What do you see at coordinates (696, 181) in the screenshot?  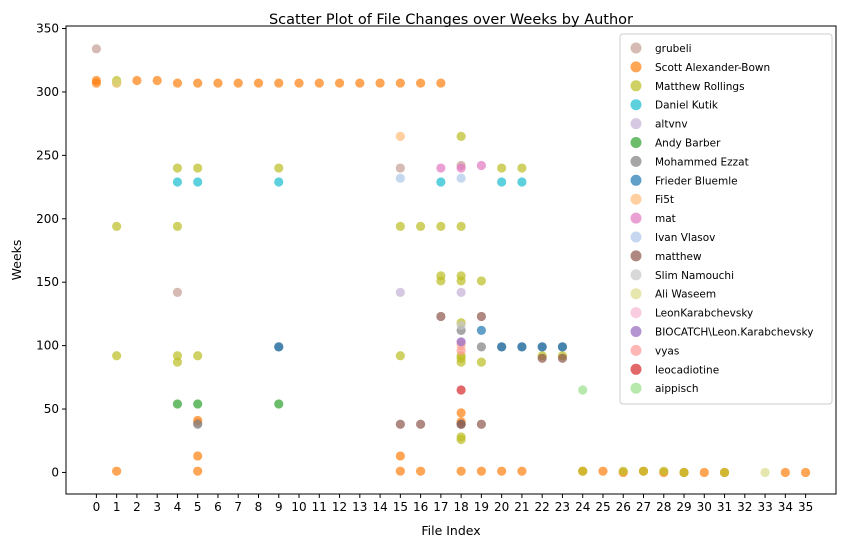 I see `legend-label: Frieder Bluemle` at bounding box center [696, 181].